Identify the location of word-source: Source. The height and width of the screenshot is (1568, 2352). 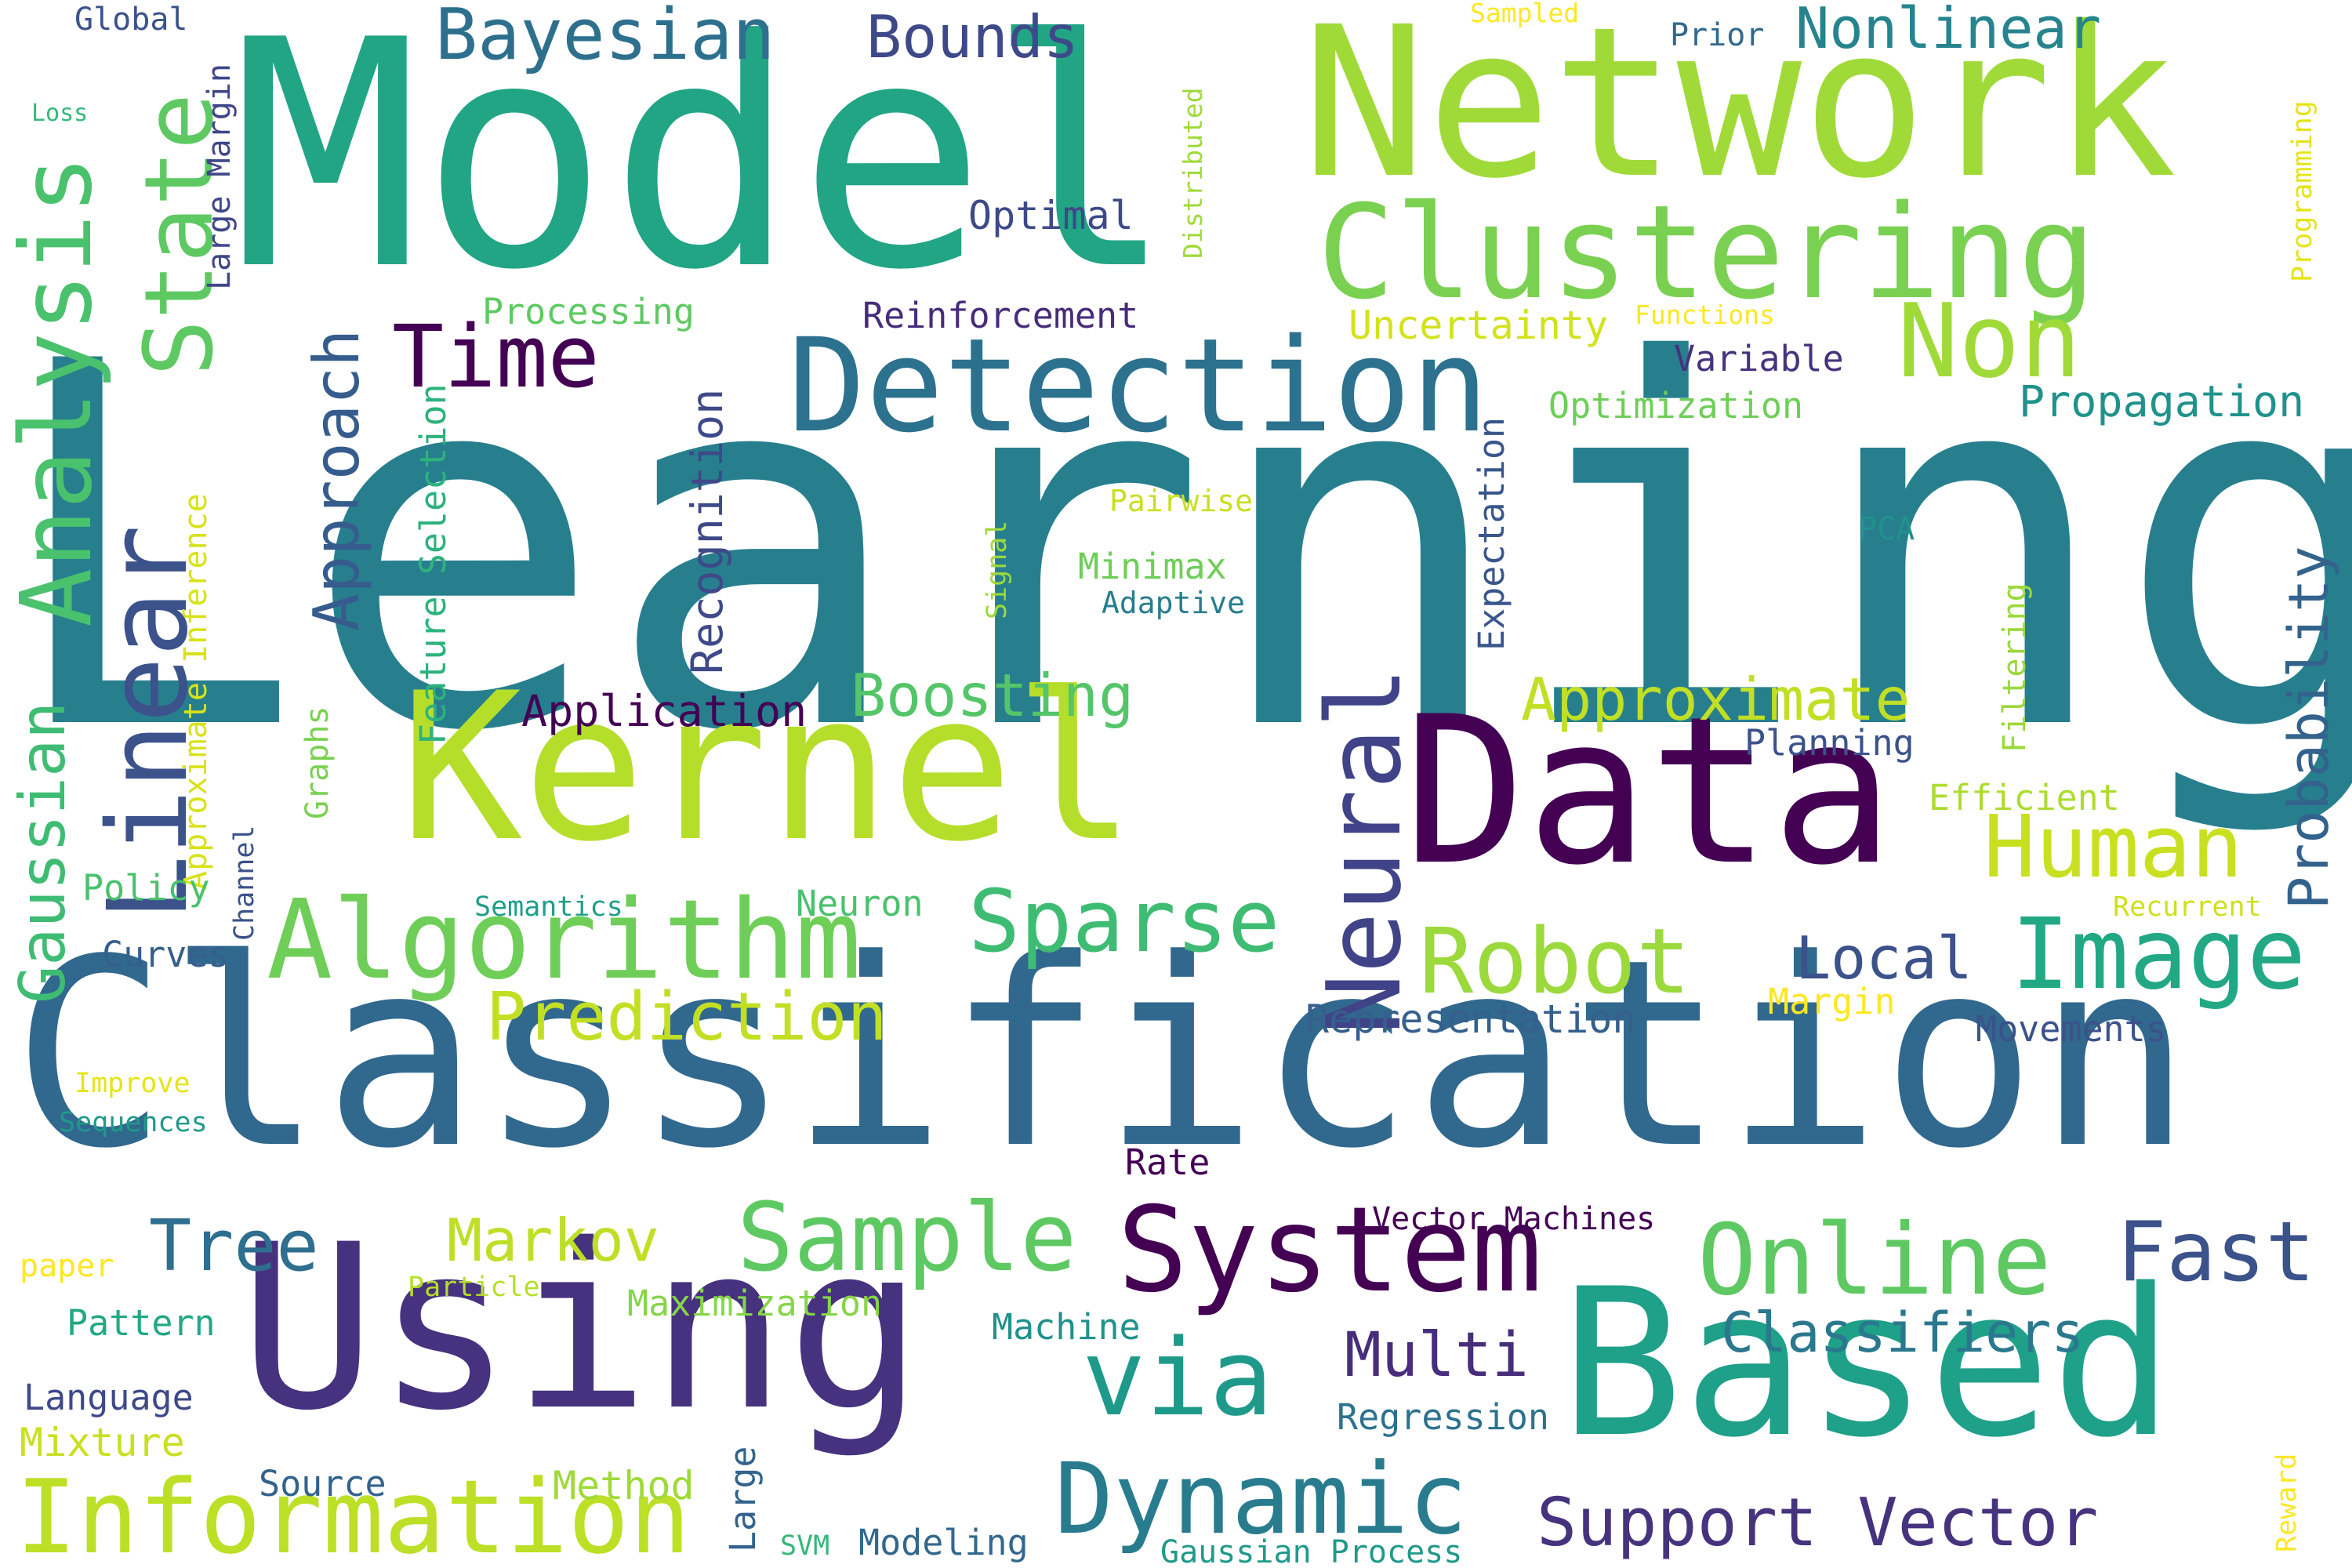
(323, 1483).